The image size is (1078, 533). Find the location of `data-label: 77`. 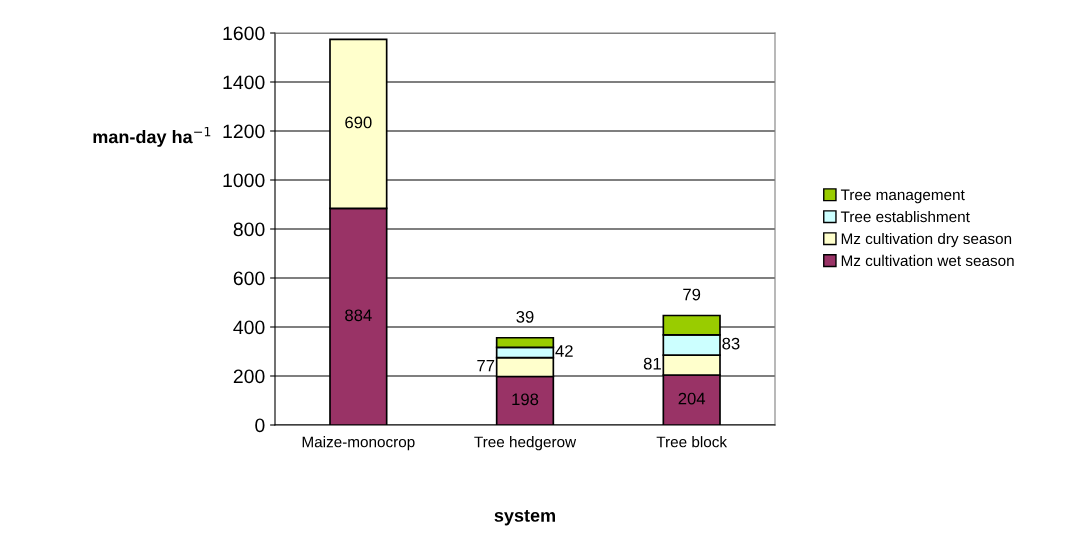

data-label: 77 is located at coordinates (486, 365).